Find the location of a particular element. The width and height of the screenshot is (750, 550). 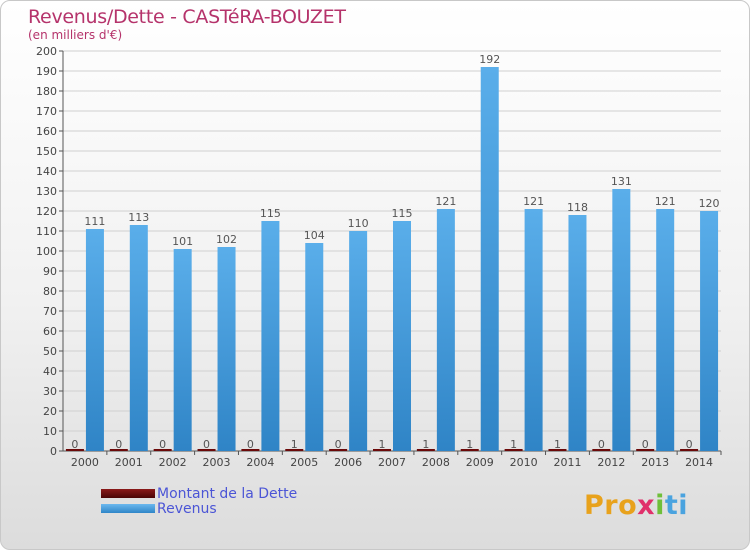

legend-swatch-dette is located at coordinates (128, 493).